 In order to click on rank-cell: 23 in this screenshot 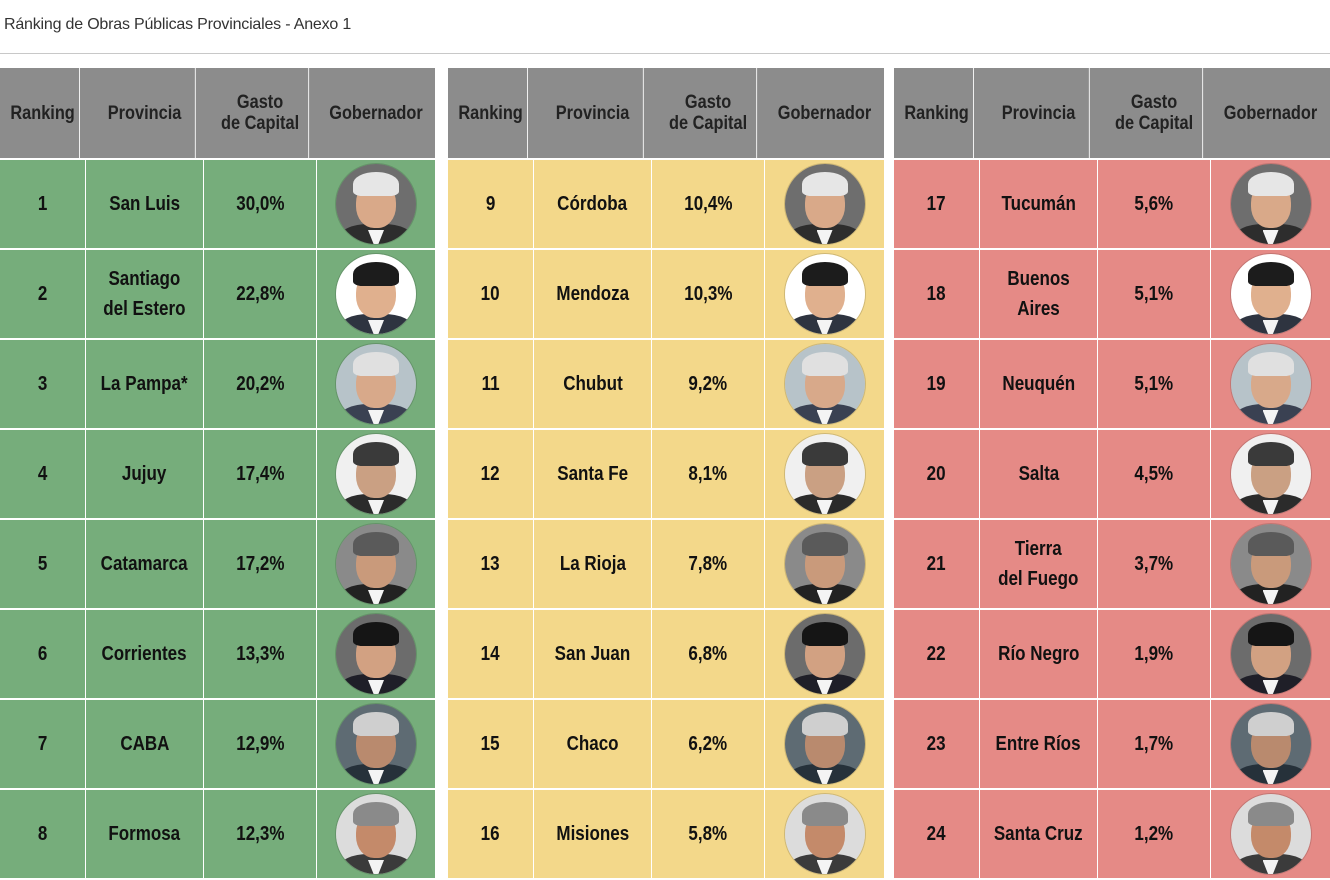, I will do `click(937, 744)`.